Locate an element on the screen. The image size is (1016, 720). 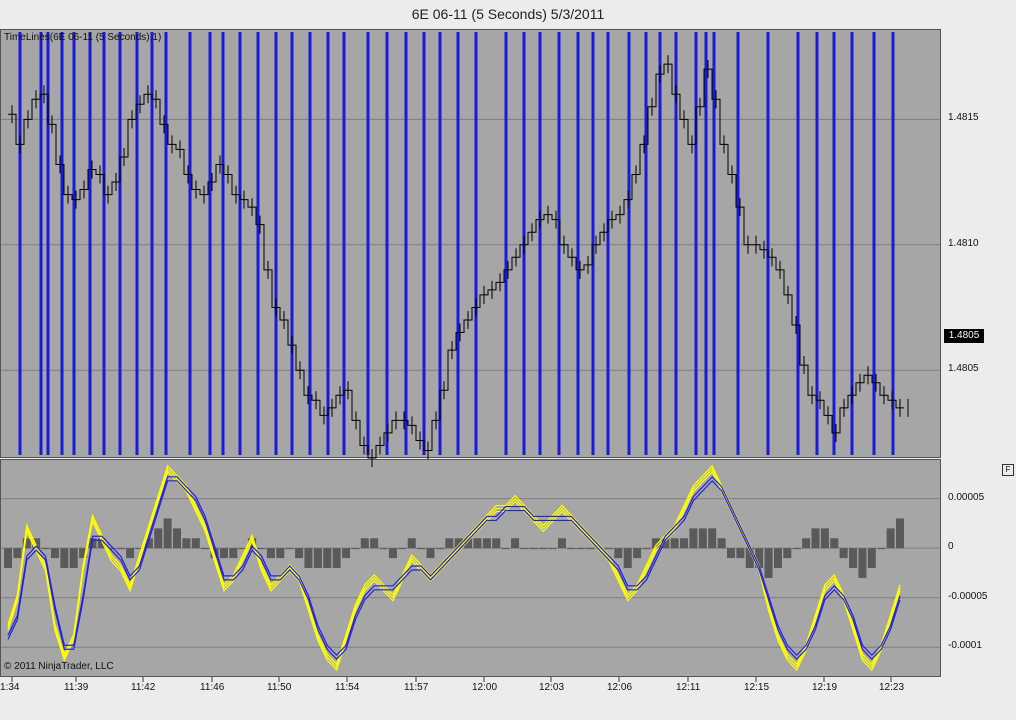
time-tick-label: 11:50 is located at coordinates (279, 687).